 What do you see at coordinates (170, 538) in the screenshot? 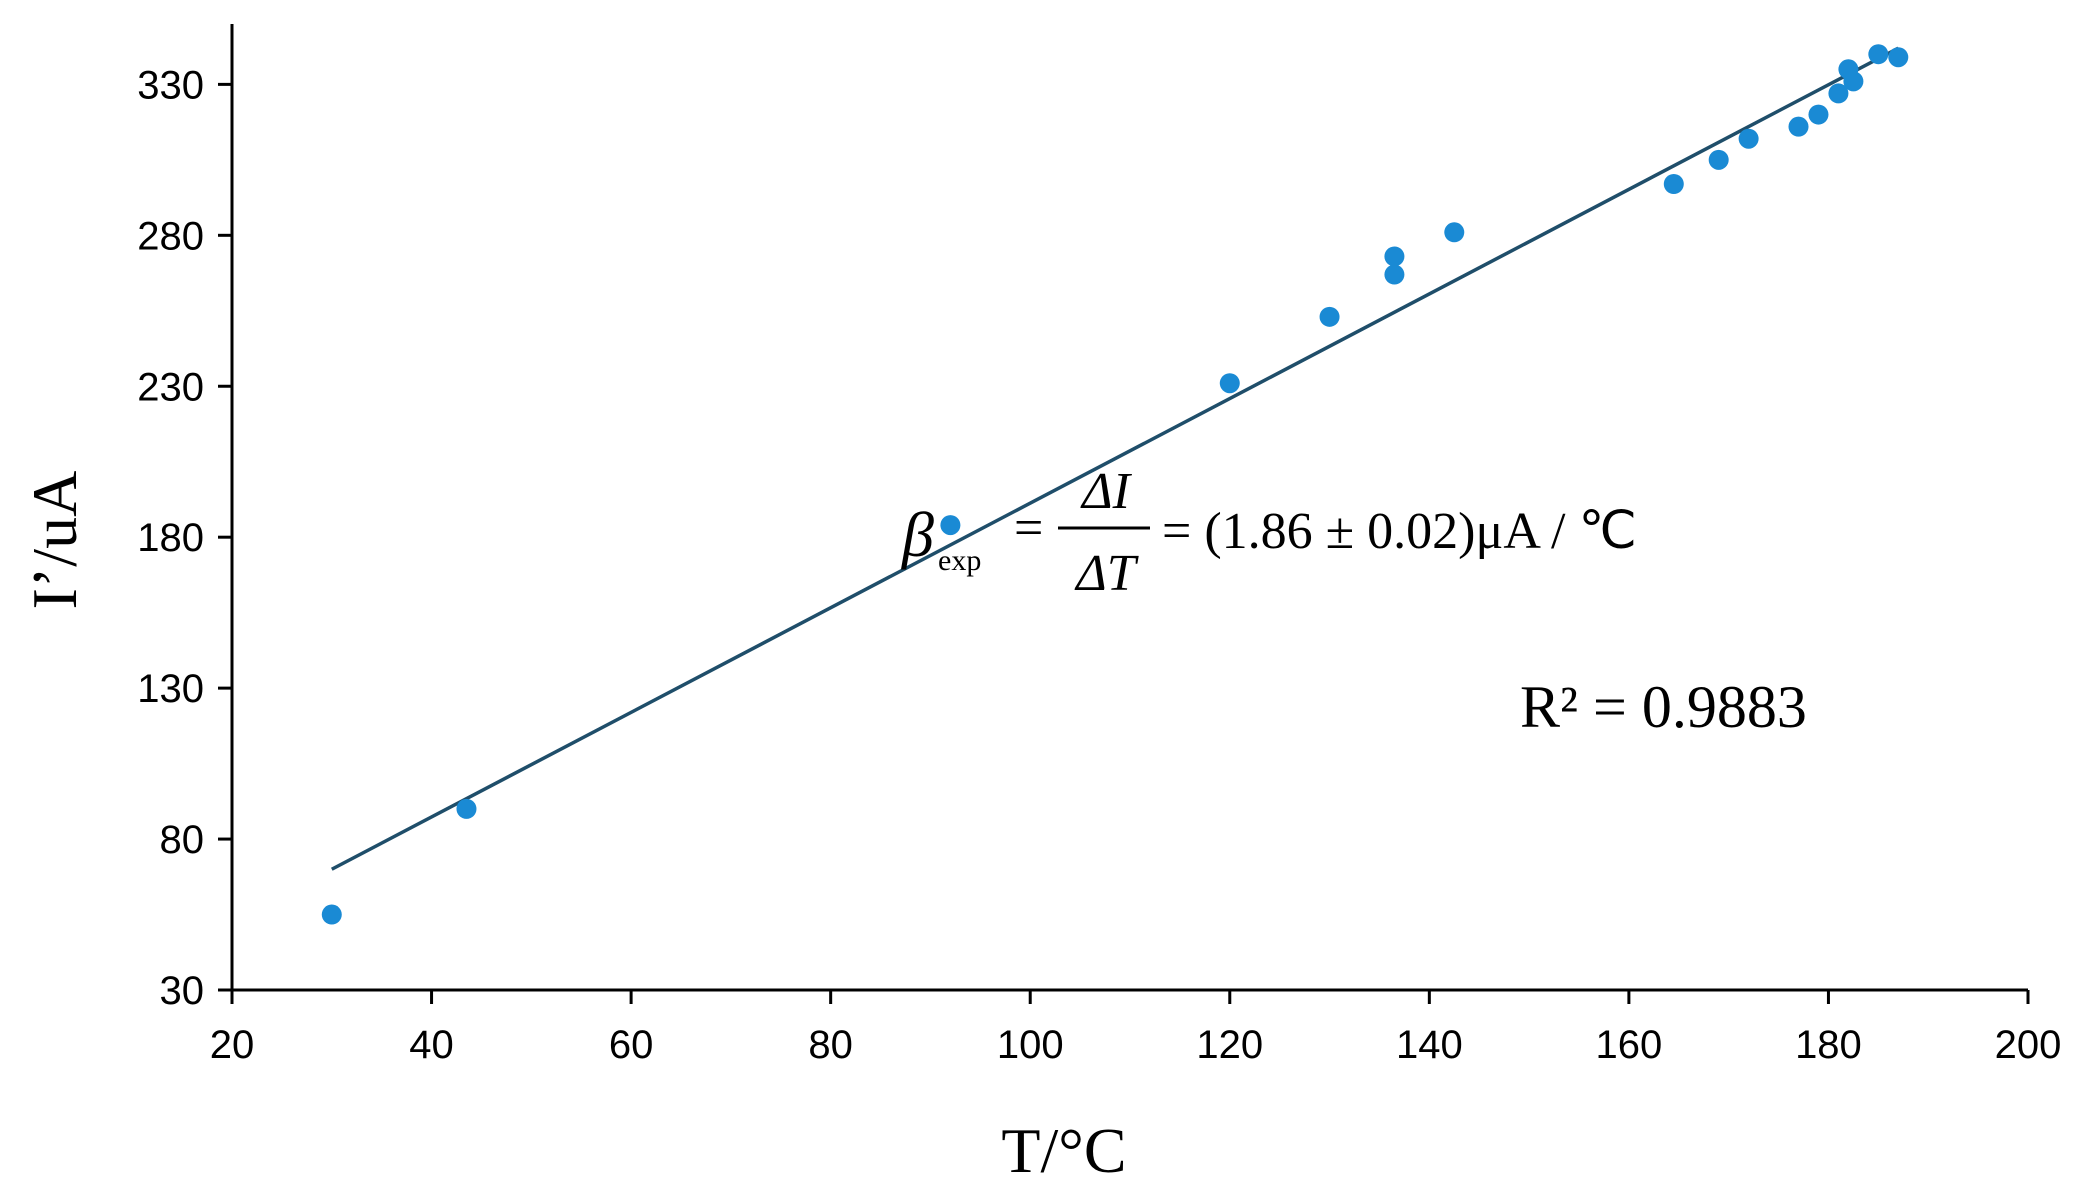
I see `y-tick-label: 180` at bounding box center [170, 538].